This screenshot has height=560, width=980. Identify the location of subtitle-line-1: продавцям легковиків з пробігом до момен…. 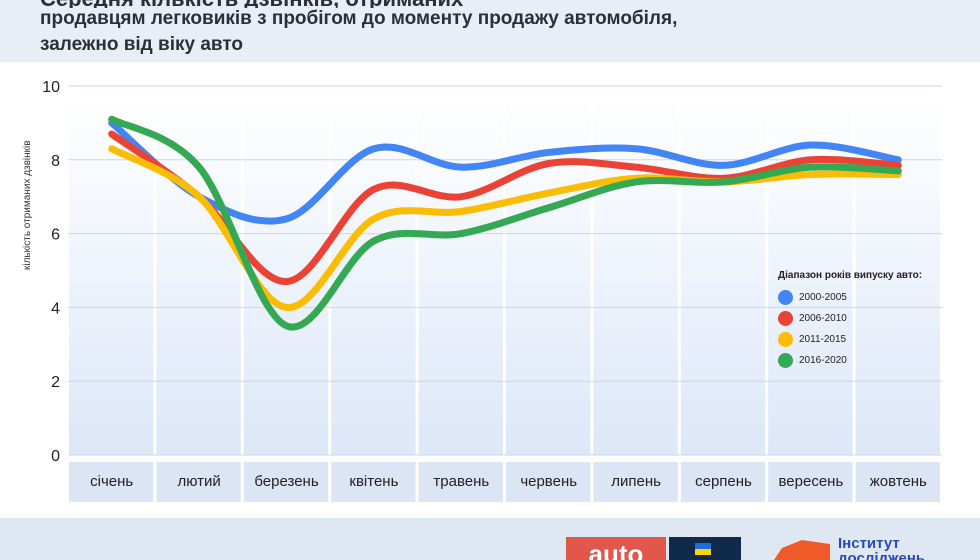
(359, 18).